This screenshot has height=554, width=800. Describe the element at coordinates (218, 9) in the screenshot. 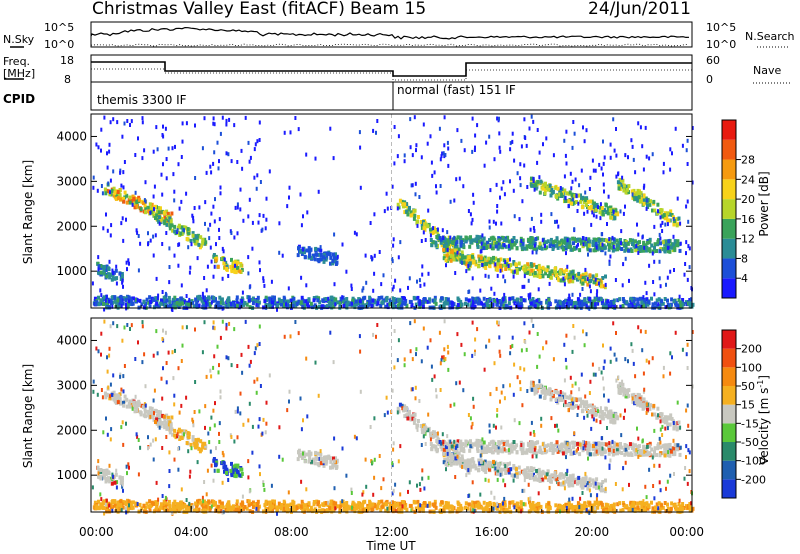

I see `plot-title: Christmas Valley East (fitACF)` at that location.